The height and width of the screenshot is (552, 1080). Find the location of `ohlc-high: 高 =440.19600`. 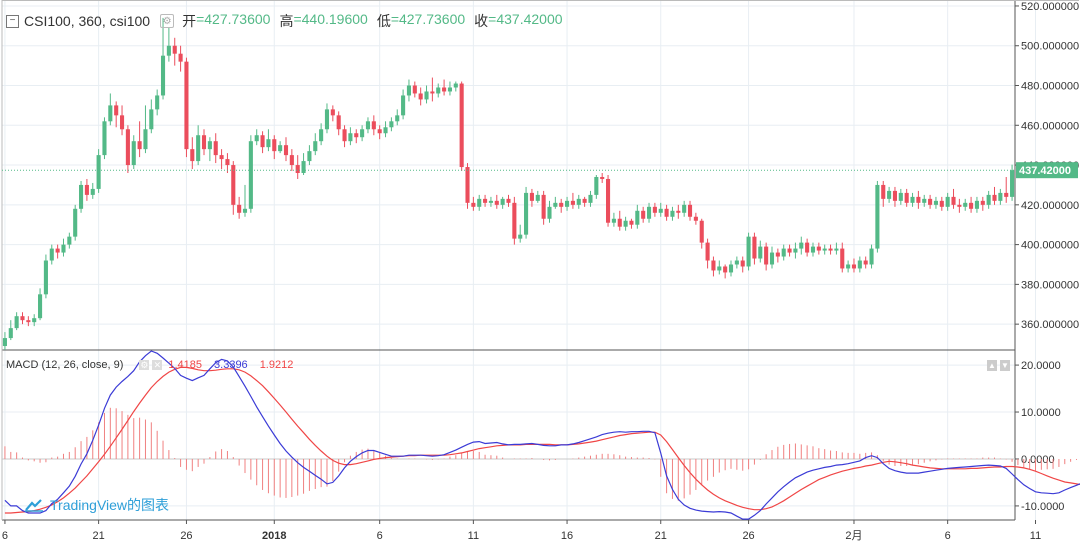

ohlc-high: 高 =440.19600 is located at coordinates (323, 20).